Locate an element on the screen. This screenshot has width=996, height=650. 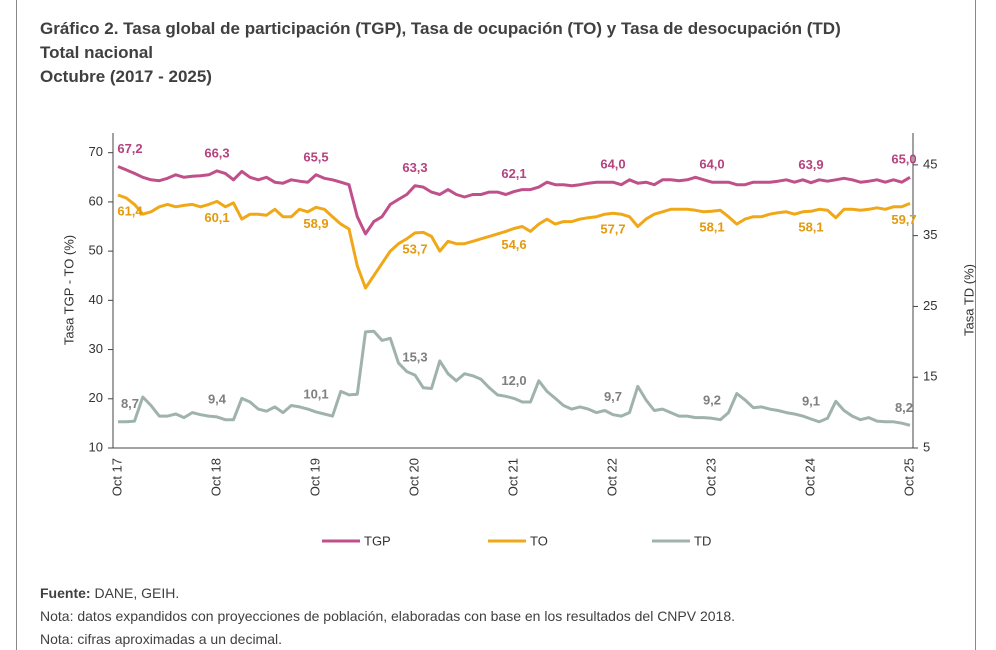
data-label: 60,1 is located at coordinates (216, 217).